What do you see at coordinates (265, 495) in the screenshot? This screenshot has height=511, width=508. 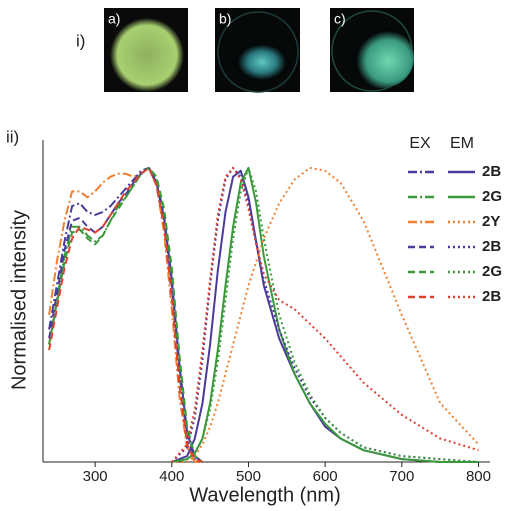 I see `x-axis-label: Wavelength (nm)` at bounding box center [265, 495].